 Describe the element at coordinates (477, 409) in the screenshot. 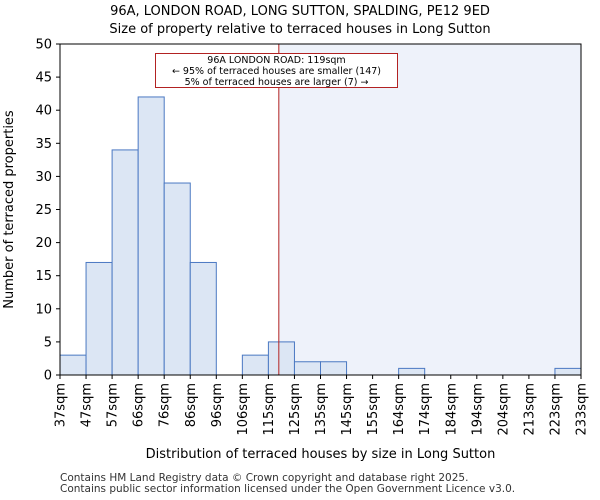

I see `x-tick-label-194sqm: 194sqm` at that location.